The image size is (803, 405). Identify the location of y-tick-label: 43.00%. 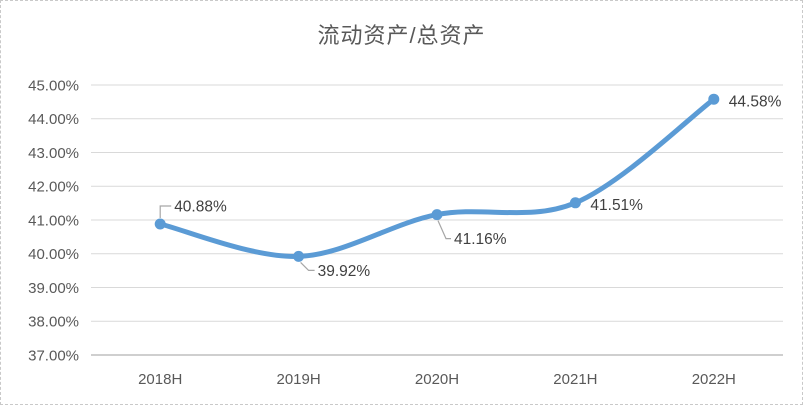
(53, 153).